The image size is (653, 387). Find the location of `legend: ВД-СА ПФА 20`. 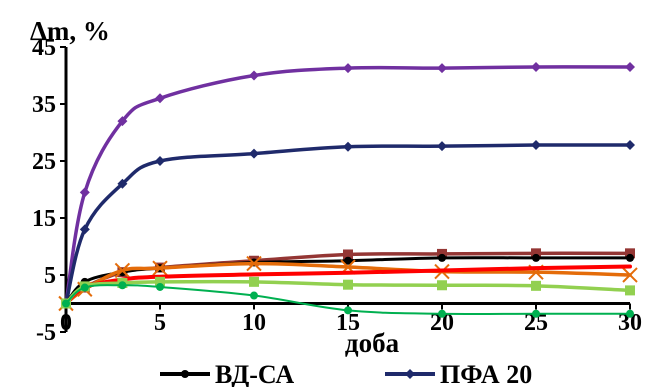

legend: ВД-СА ПФА 20 is located at coordinates (346, 373).